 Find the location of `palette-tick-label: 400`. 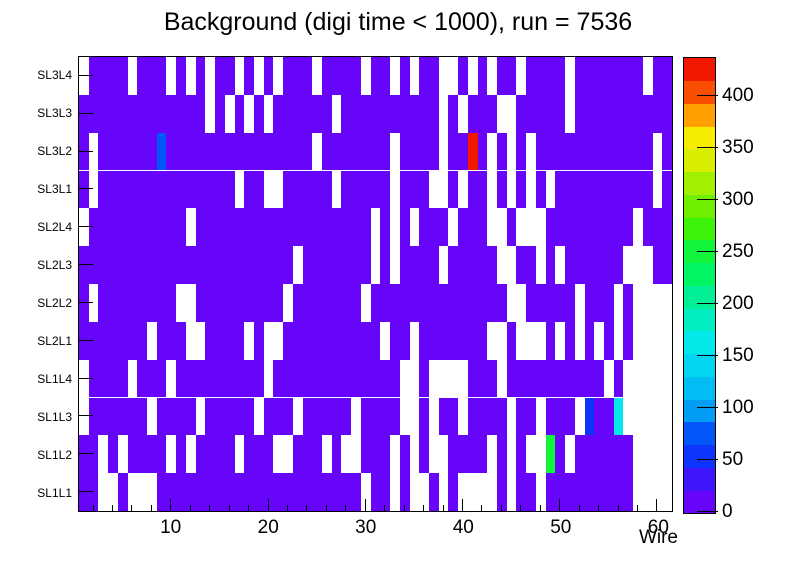

palette-tick-label: 400 is located at coordinates (738, 96).